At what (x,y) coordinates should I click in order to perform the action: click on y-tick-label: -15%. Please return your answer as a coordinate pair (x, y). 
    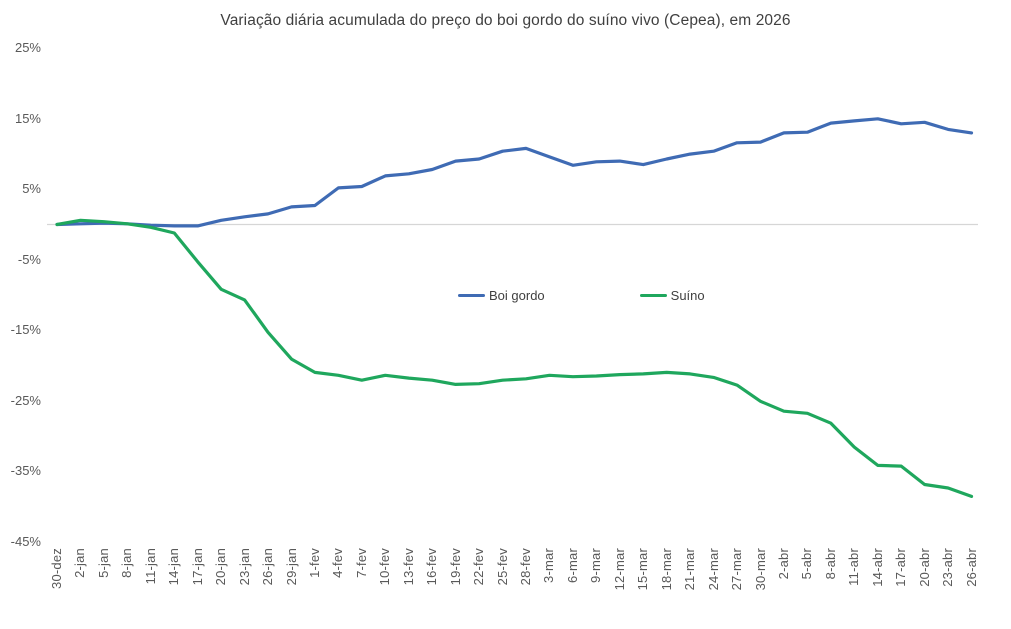
    Looking at the image, I should click on (25, 330).